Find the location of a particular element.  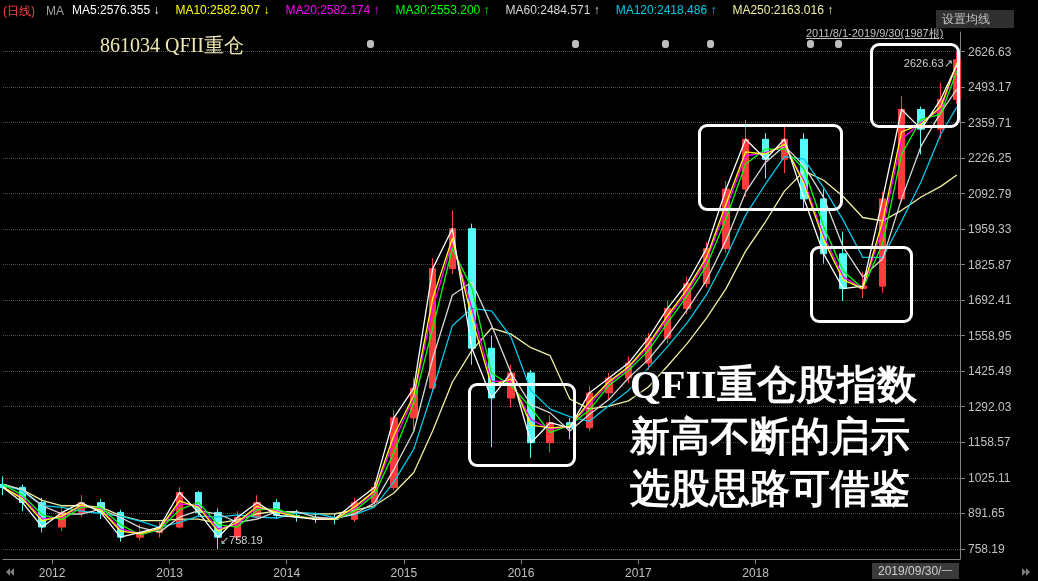

annotation: 2011/8/1-2019/9/30(1987根) is located at coordinates (875, 33).